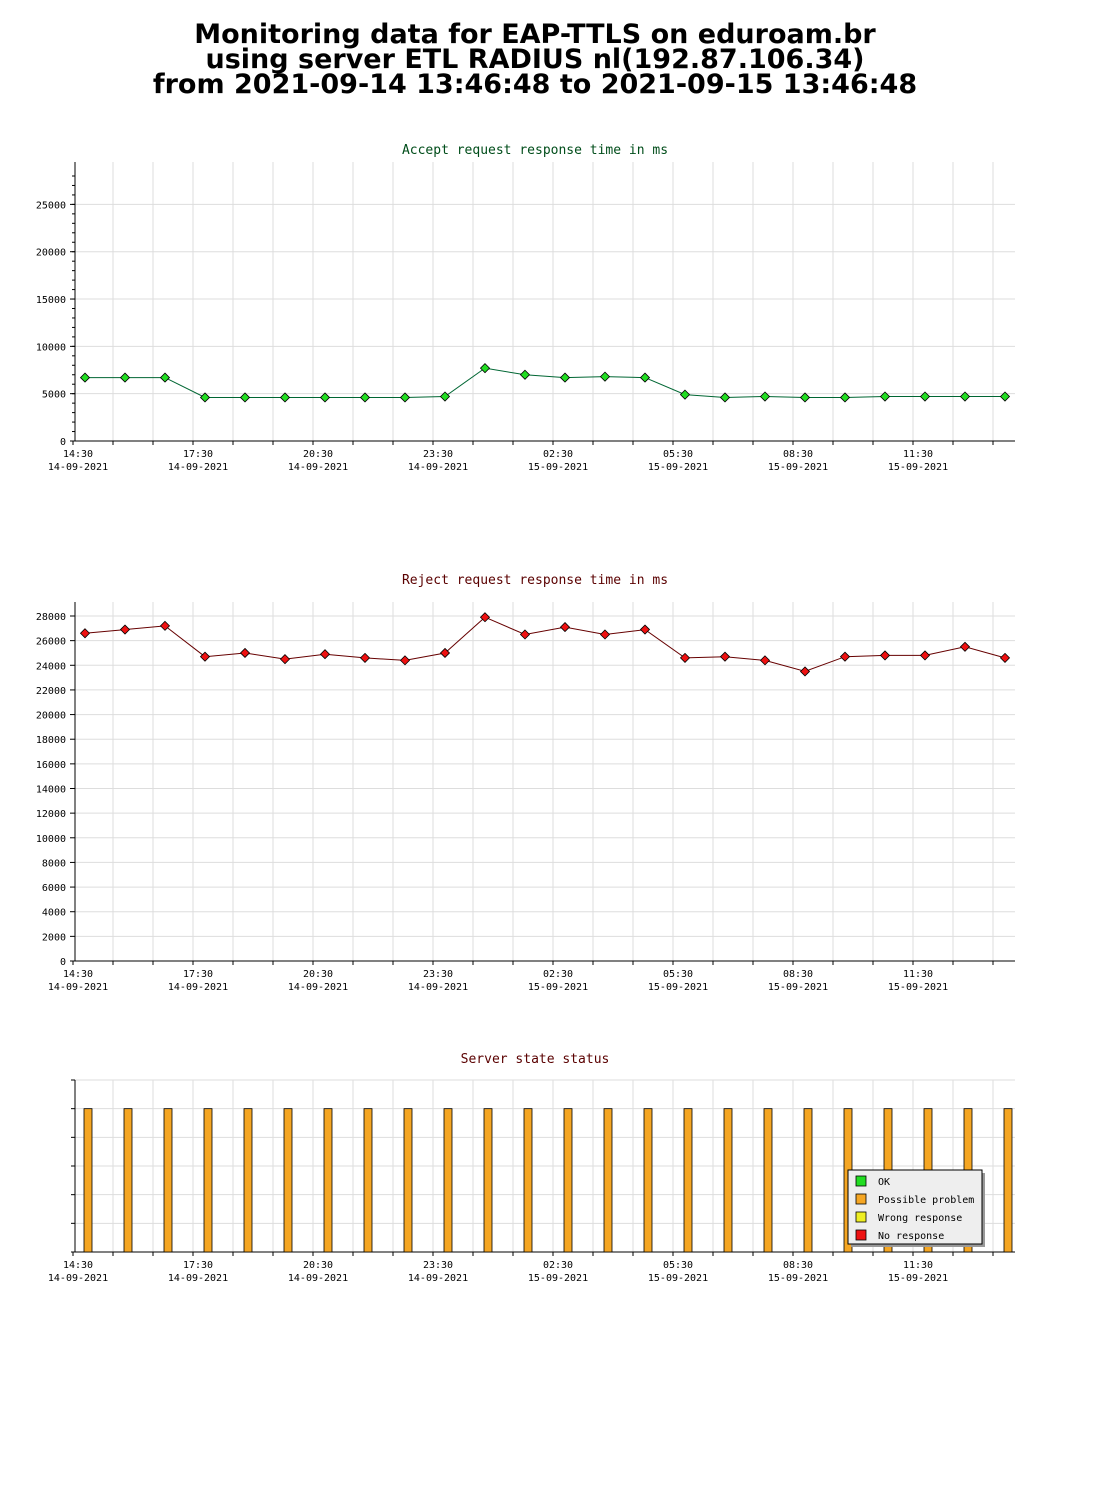  I want to click on x-tick-label-time: 02:30, so click(558, 454).